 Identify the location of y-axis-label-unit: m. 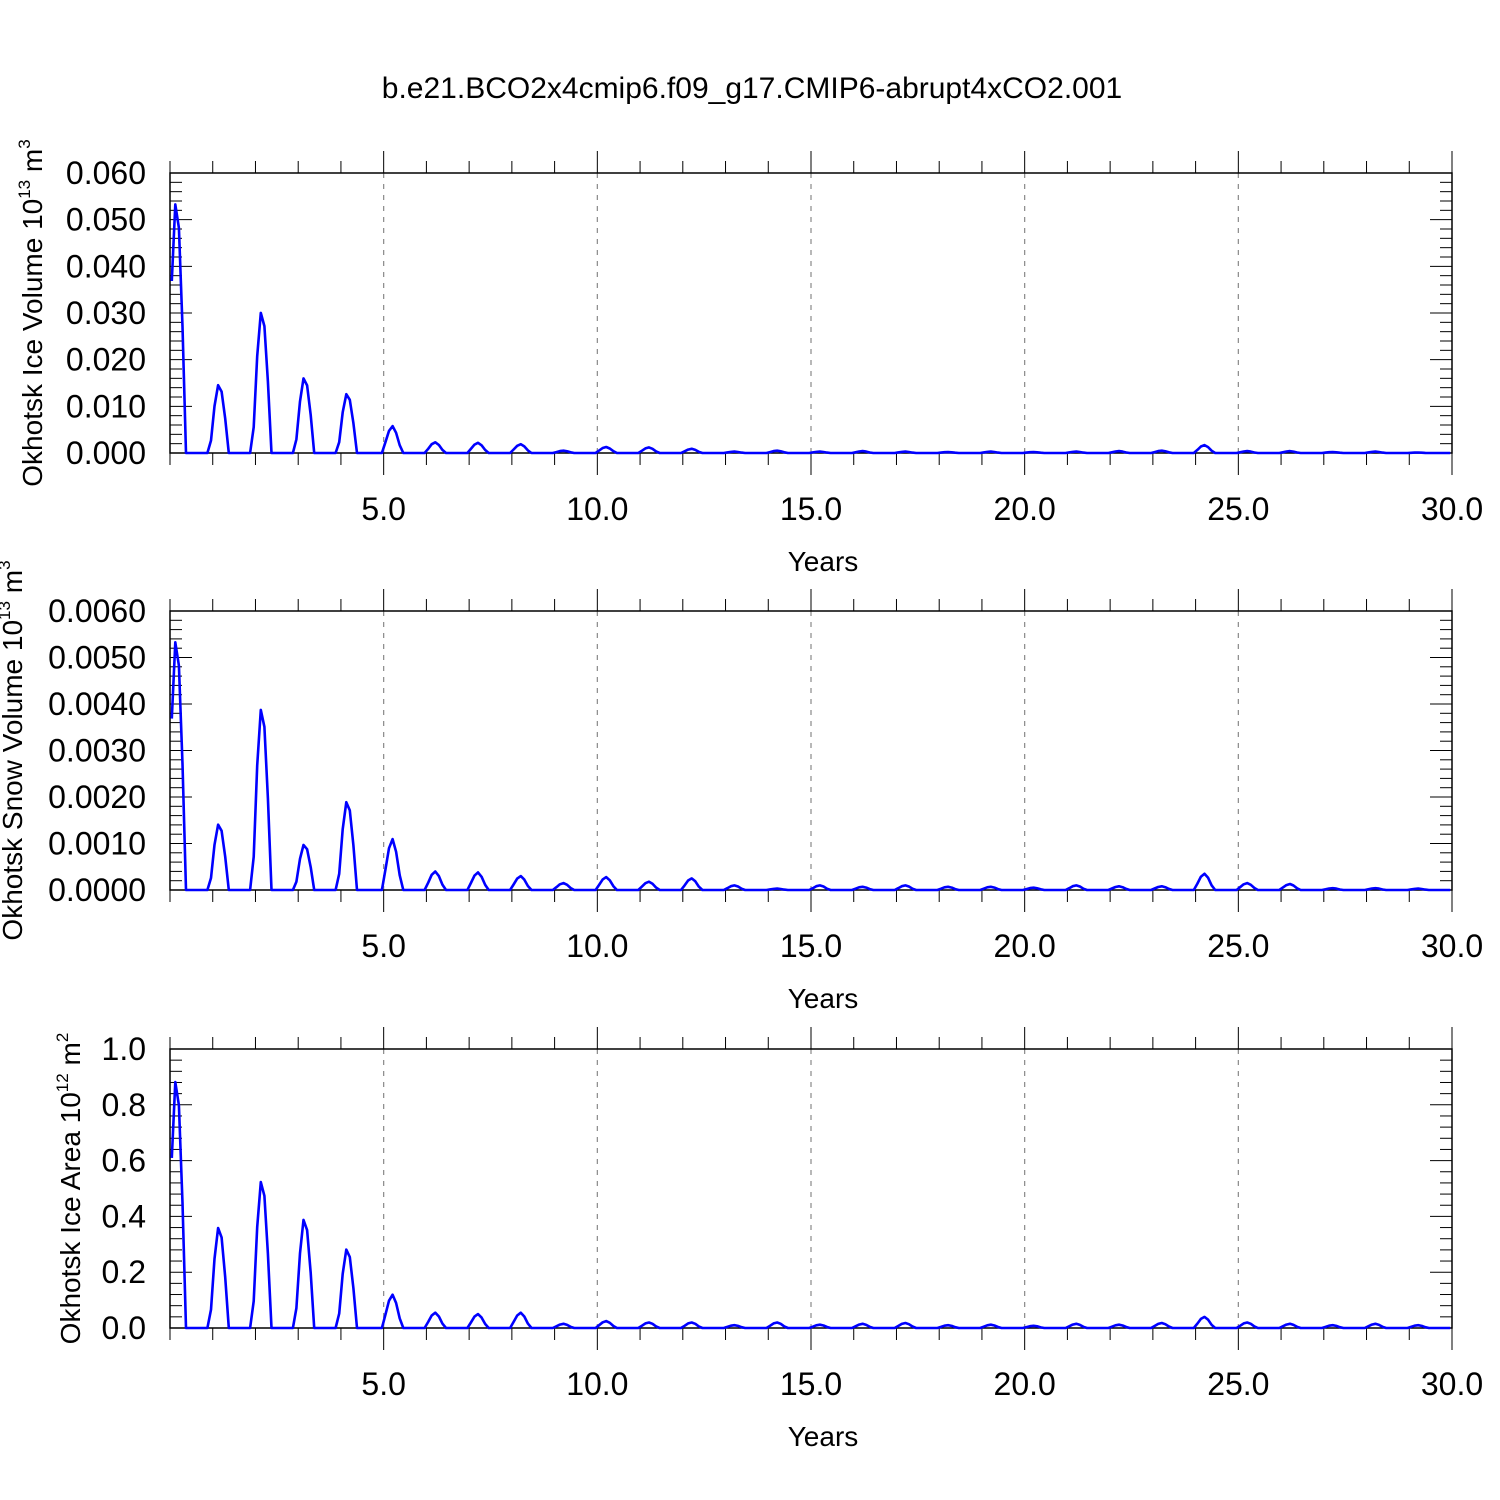
(14, 585).